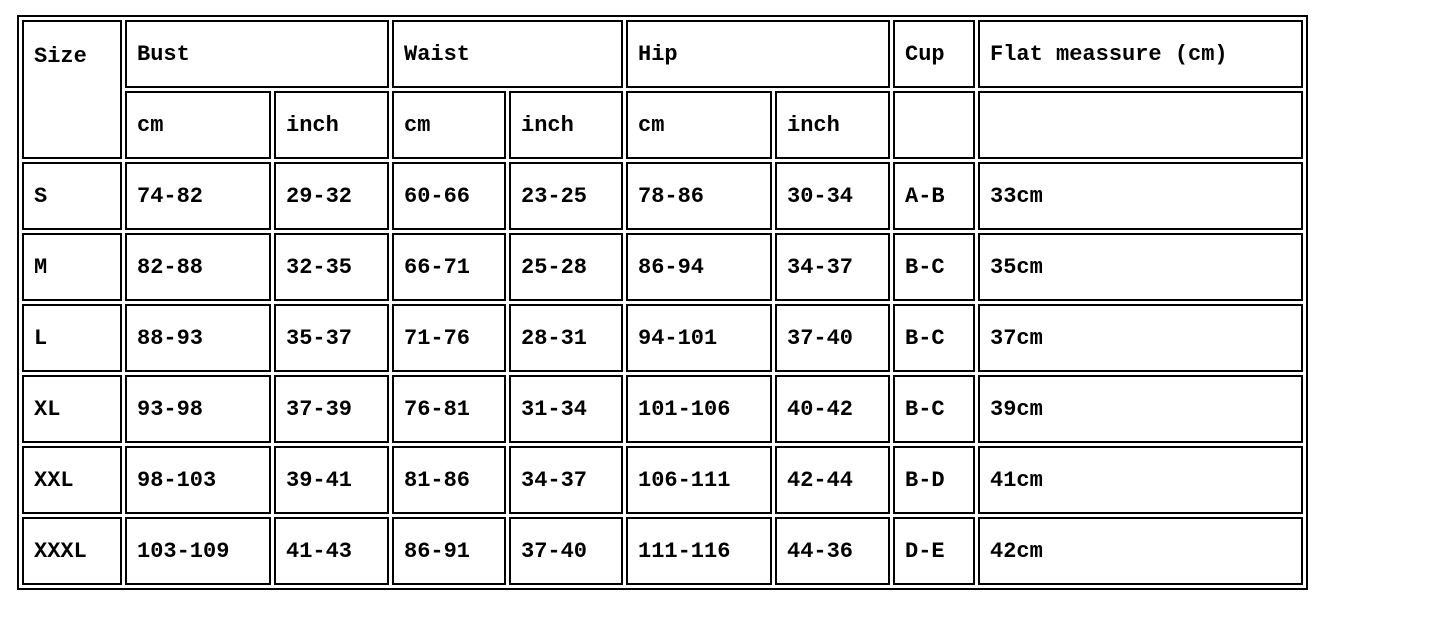 This screenshot has height=618, width=1445. I want to click on cell-waist-inch: 28-31, so click(566, 338).